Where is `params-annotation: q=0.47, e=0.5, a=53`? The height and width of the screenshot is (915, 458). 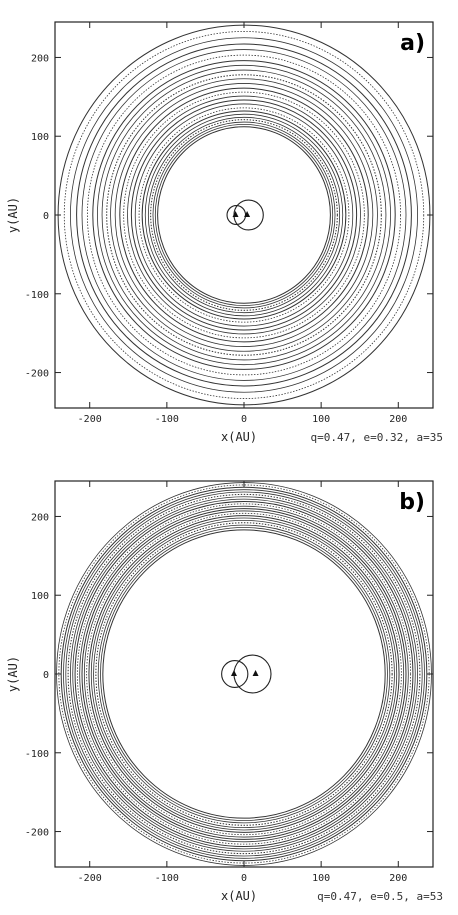
params-annotation: q=0.47, e=0.5, a=53 is located at coordinates (380, 896).